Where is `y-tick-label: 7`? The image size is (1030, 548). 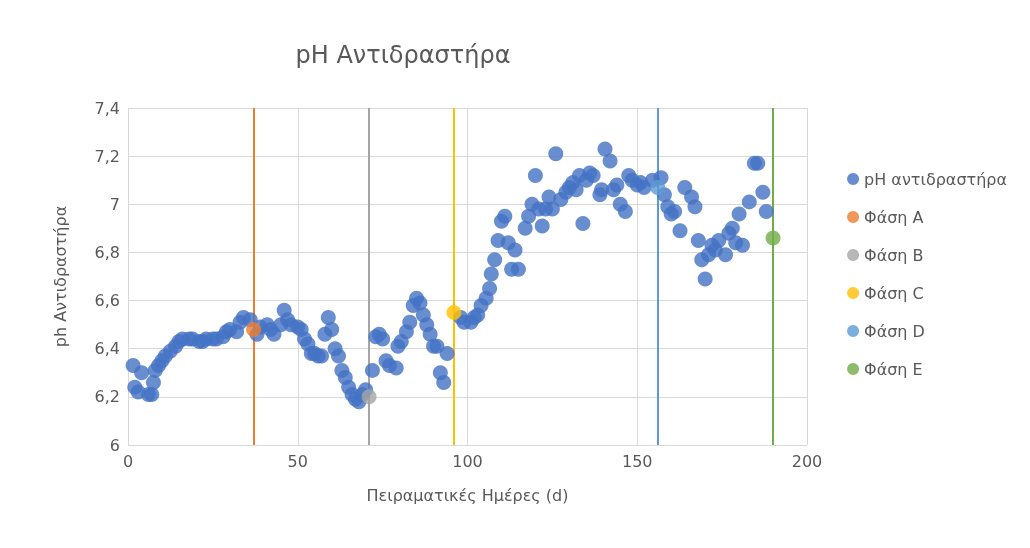
y-tick-label: 7 is located at coordinates (114, 204).